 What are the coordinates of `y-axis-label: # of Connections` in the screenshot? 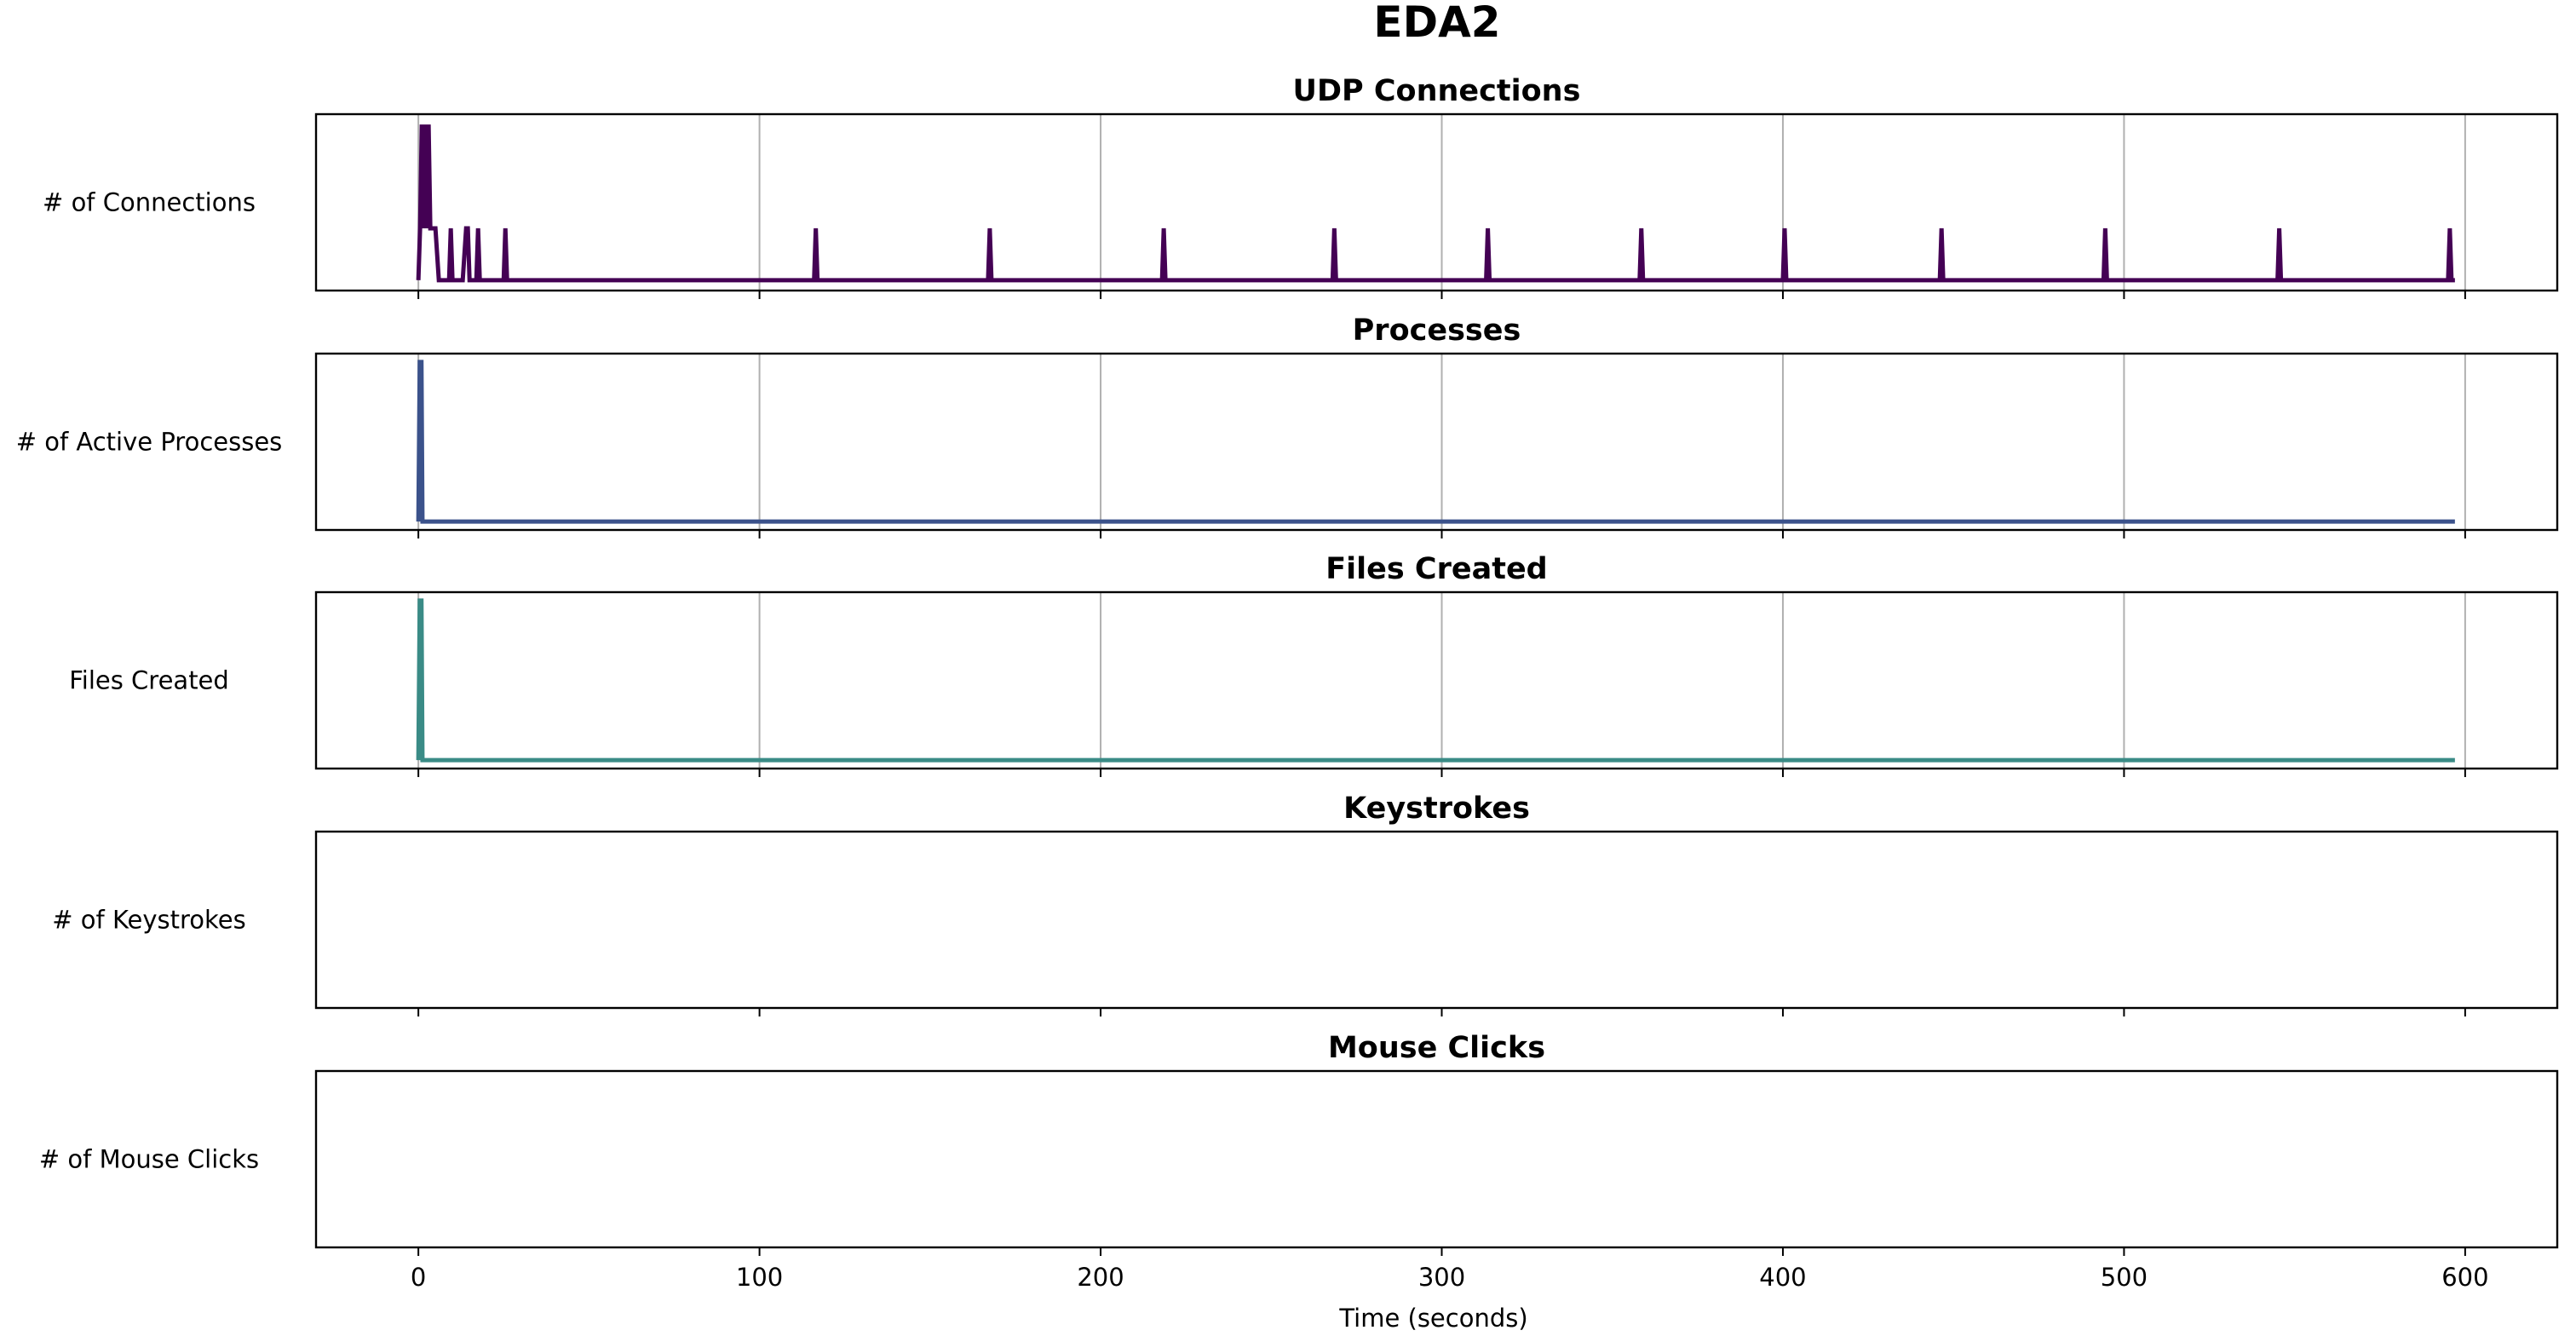 It's located at (150, 202).